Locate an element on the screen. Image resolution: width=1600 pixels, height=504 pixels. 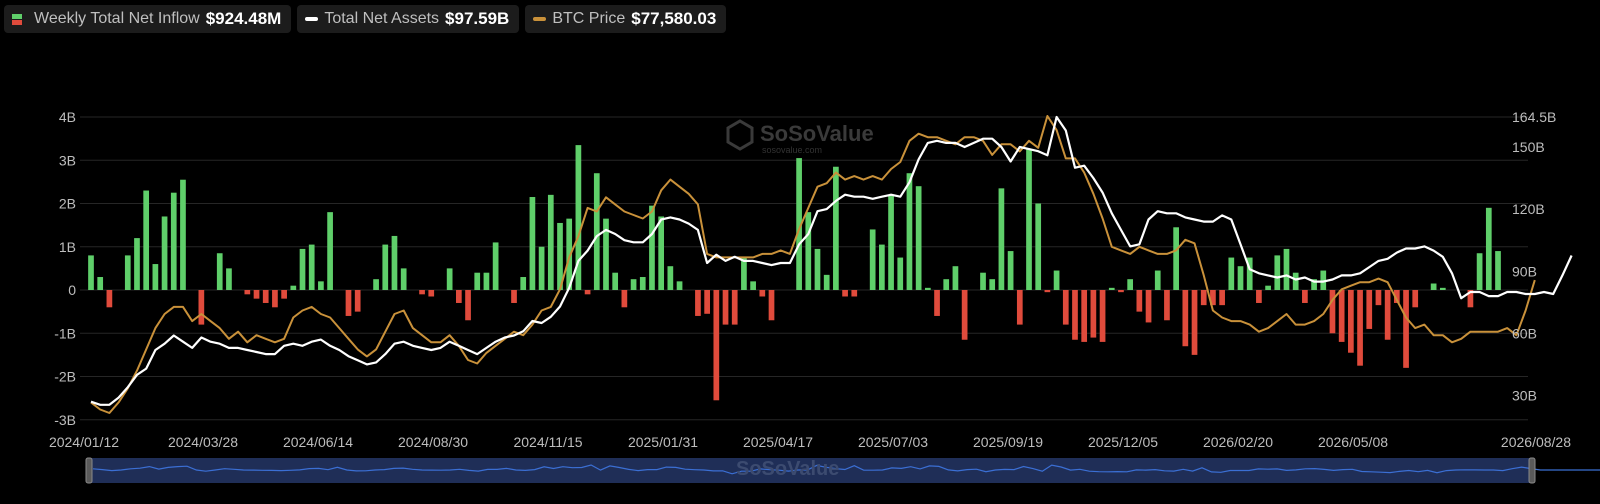
line-swatch-icon is located at coordinates (312, 19).